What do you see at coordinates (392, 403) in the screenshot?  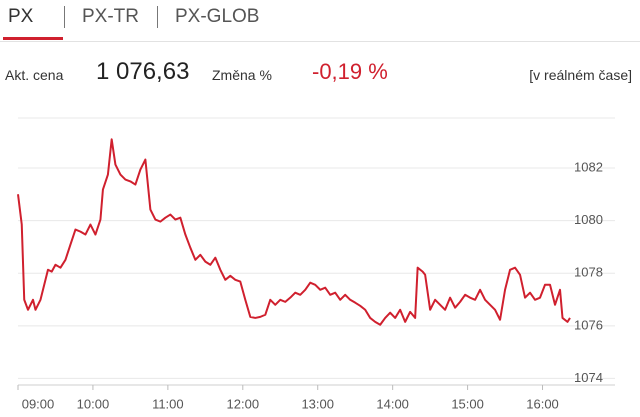 I see `x-tick-label: 14:00` at bounding box center [392, 403].